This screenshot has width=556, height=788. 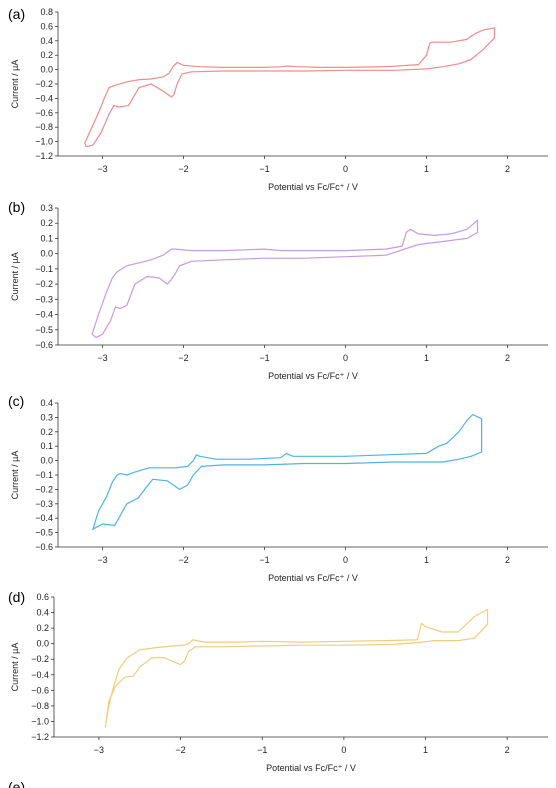 What do you see at coordinates (16, 783) in the screenshot?
I see `cut-off-panel-label: (e)` at bounding box center [16, 783].